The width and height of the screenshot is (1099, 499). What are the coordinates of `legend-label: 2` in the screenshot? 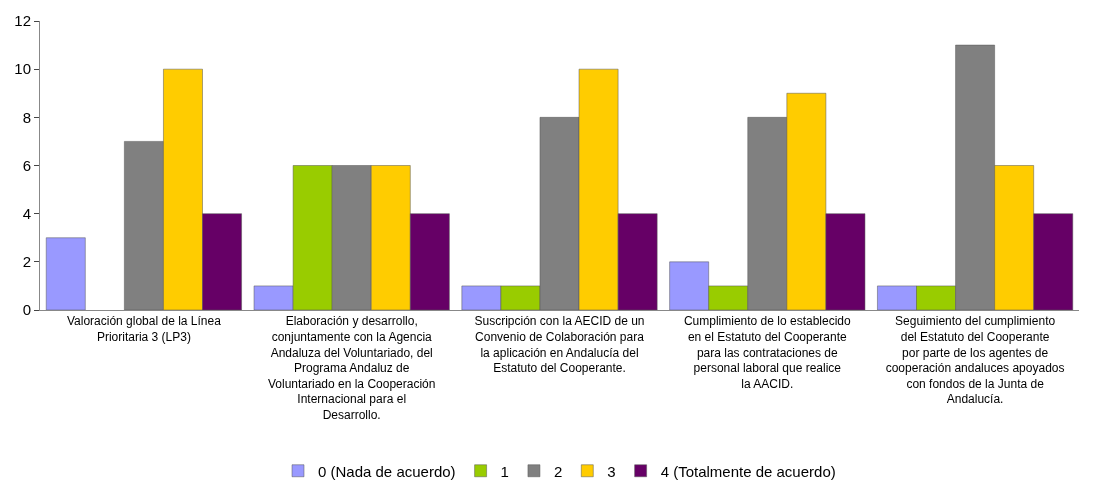 It's located at (558, 471).